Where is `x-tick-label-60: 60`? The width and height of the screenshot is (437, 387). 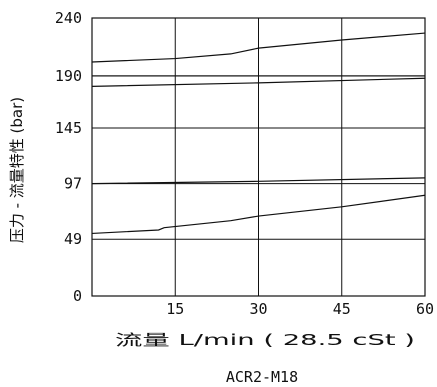 x-tick-label-60: 60 is located at coordinates (425, 309).